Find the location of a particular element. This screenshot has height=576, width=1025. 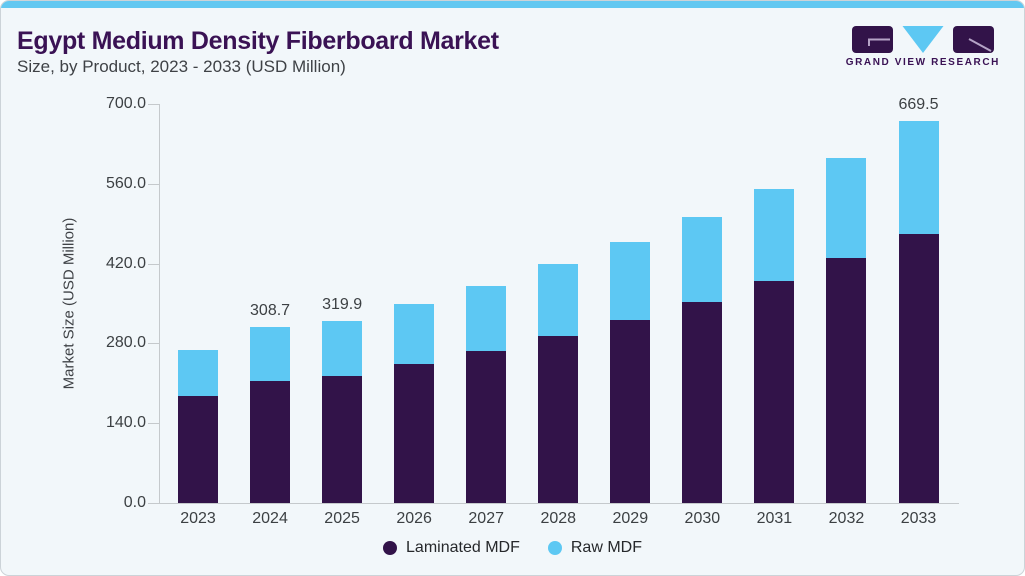

bar-2025-laminated-mdf is located at coordinates (342, 439).